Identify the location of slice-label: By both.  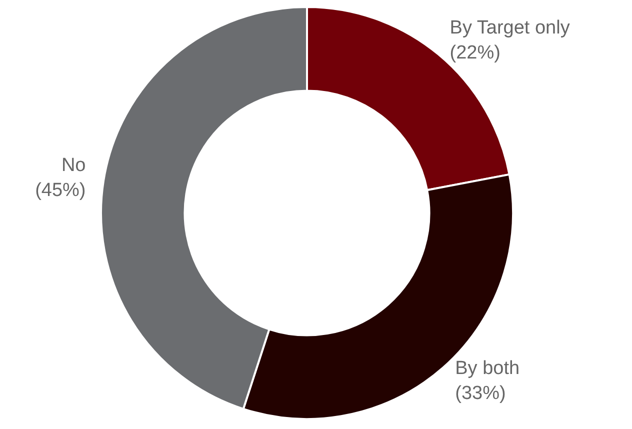
(487, 369).